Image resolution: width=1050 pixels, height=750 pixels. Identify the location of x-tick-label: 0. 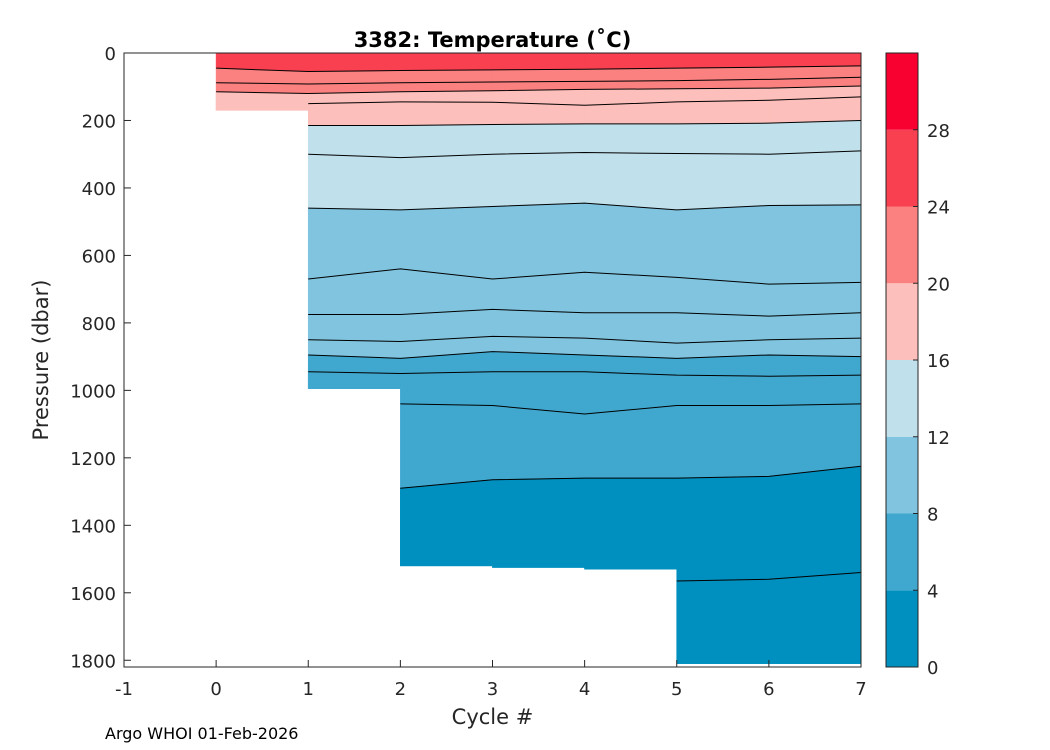
(215, 689).